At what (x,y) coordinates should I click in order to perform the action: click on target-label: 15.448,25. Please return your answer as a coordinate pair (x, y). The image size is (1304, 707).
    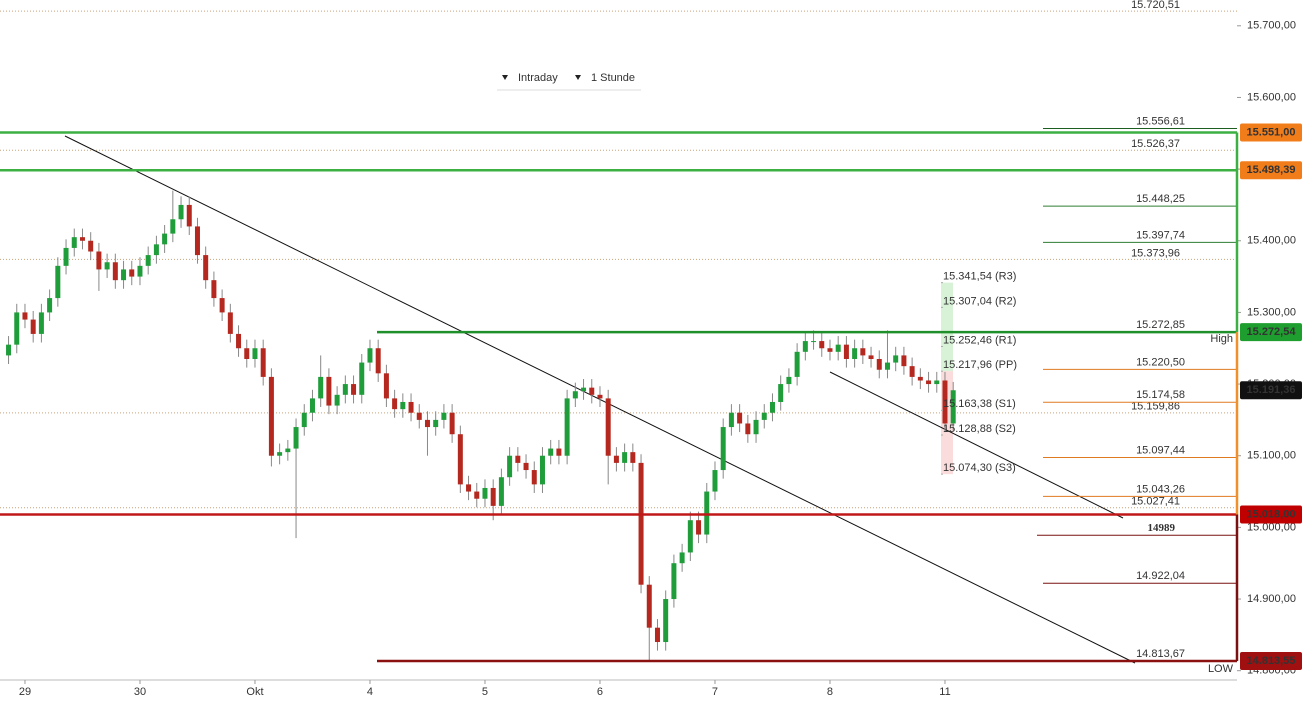
    Looking at the image, I should click on (1160, 199).